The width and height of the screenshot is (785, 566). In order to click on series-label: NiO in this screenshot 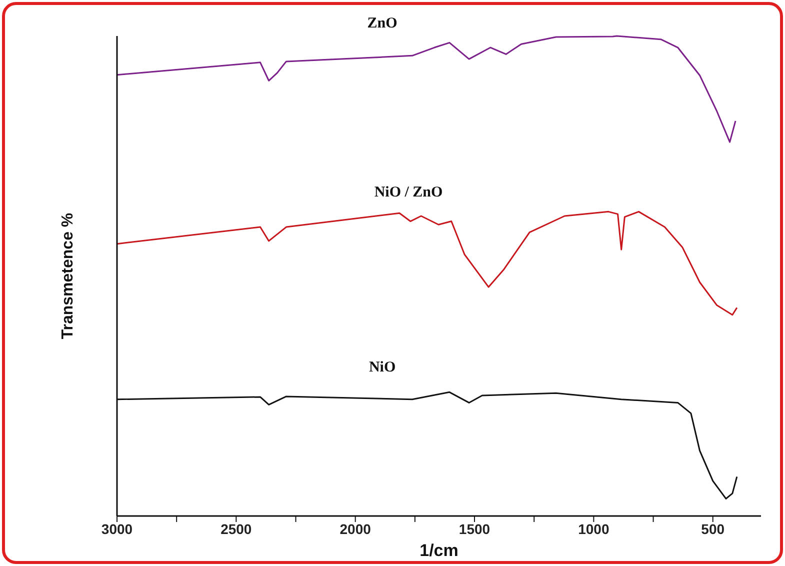, I will do `click(382, 367)`.